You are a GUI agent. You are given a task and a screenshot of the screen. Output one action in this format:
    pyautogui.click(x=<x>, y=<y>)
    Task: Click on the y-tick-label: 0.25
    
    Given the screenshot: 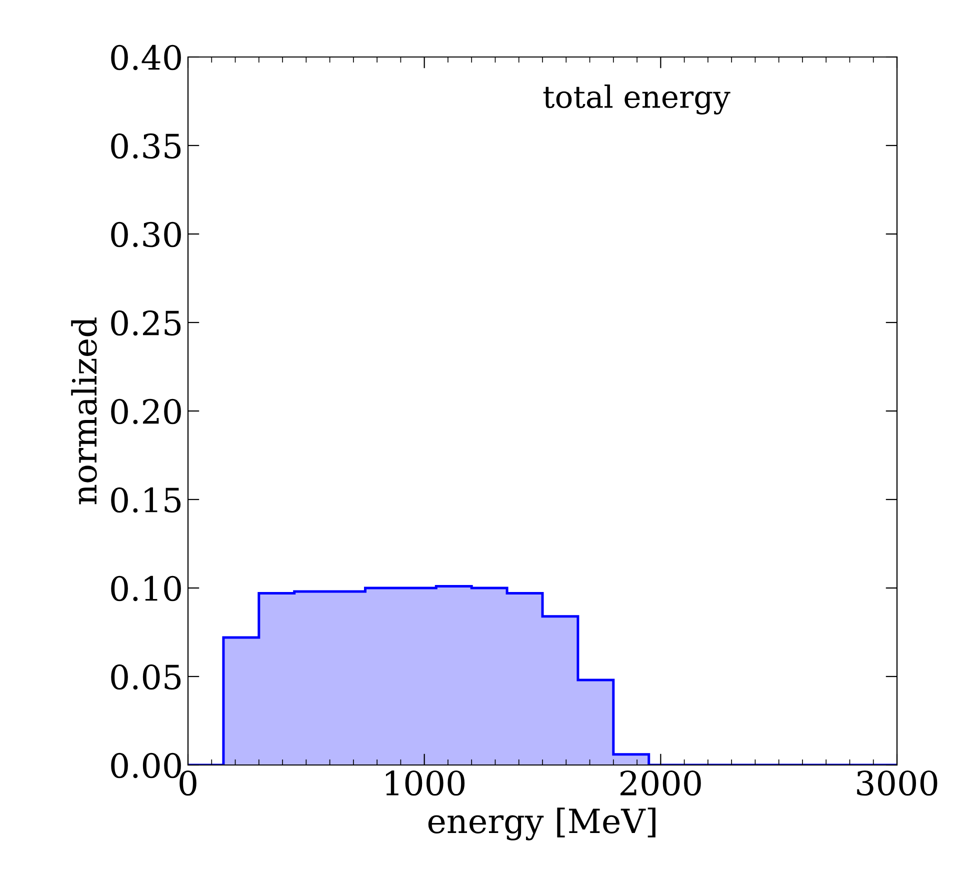 What is the action you would take?
    pyautogui.click(x=146, y=323)
    